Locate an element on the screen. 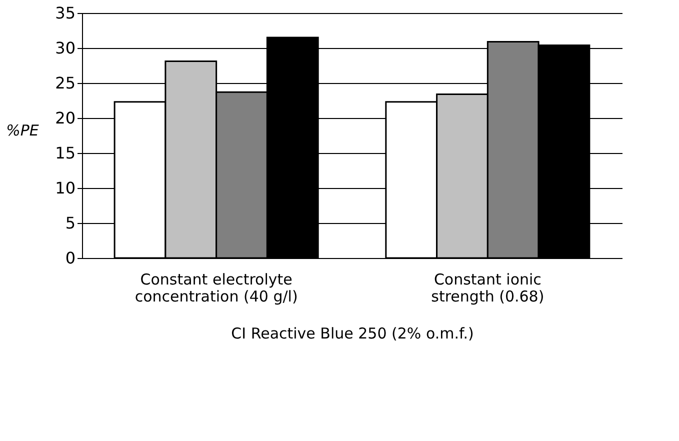 The width and height of the screenshot is (679, 441). y-tick-label: 20 is located at coordinates (65, 118).